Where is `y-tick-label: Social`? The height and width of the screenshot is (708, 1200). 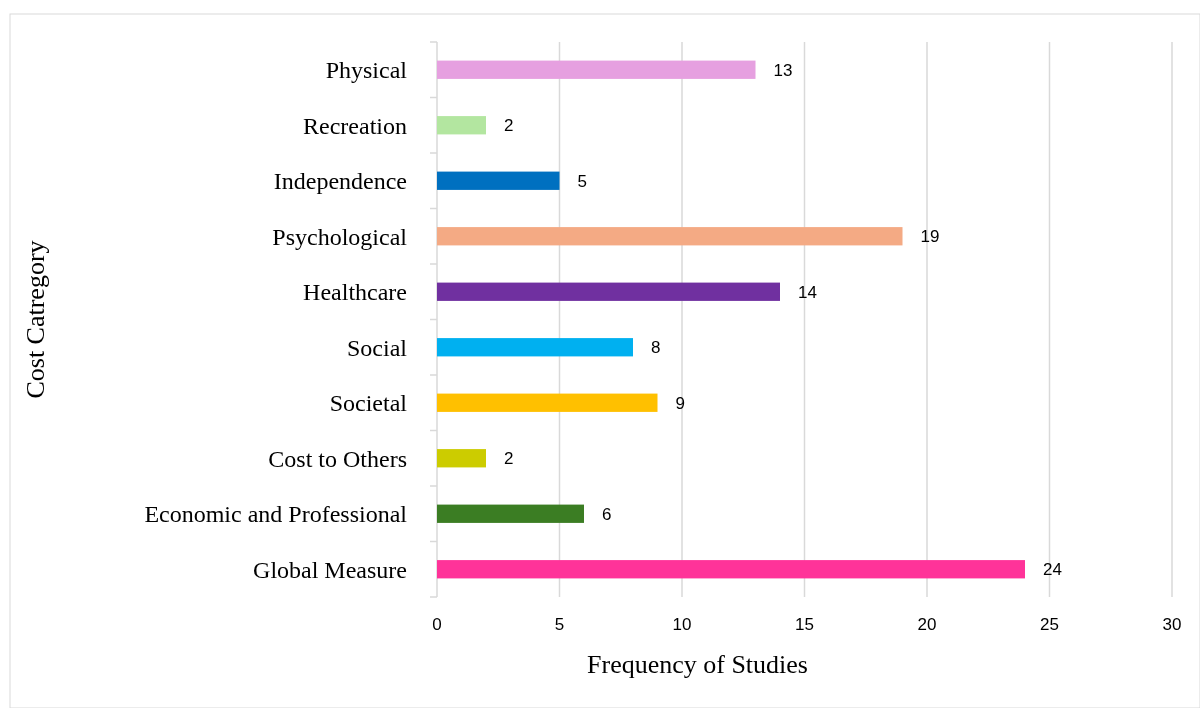 y-tick-label: Social is located at coordinates (377, 347).